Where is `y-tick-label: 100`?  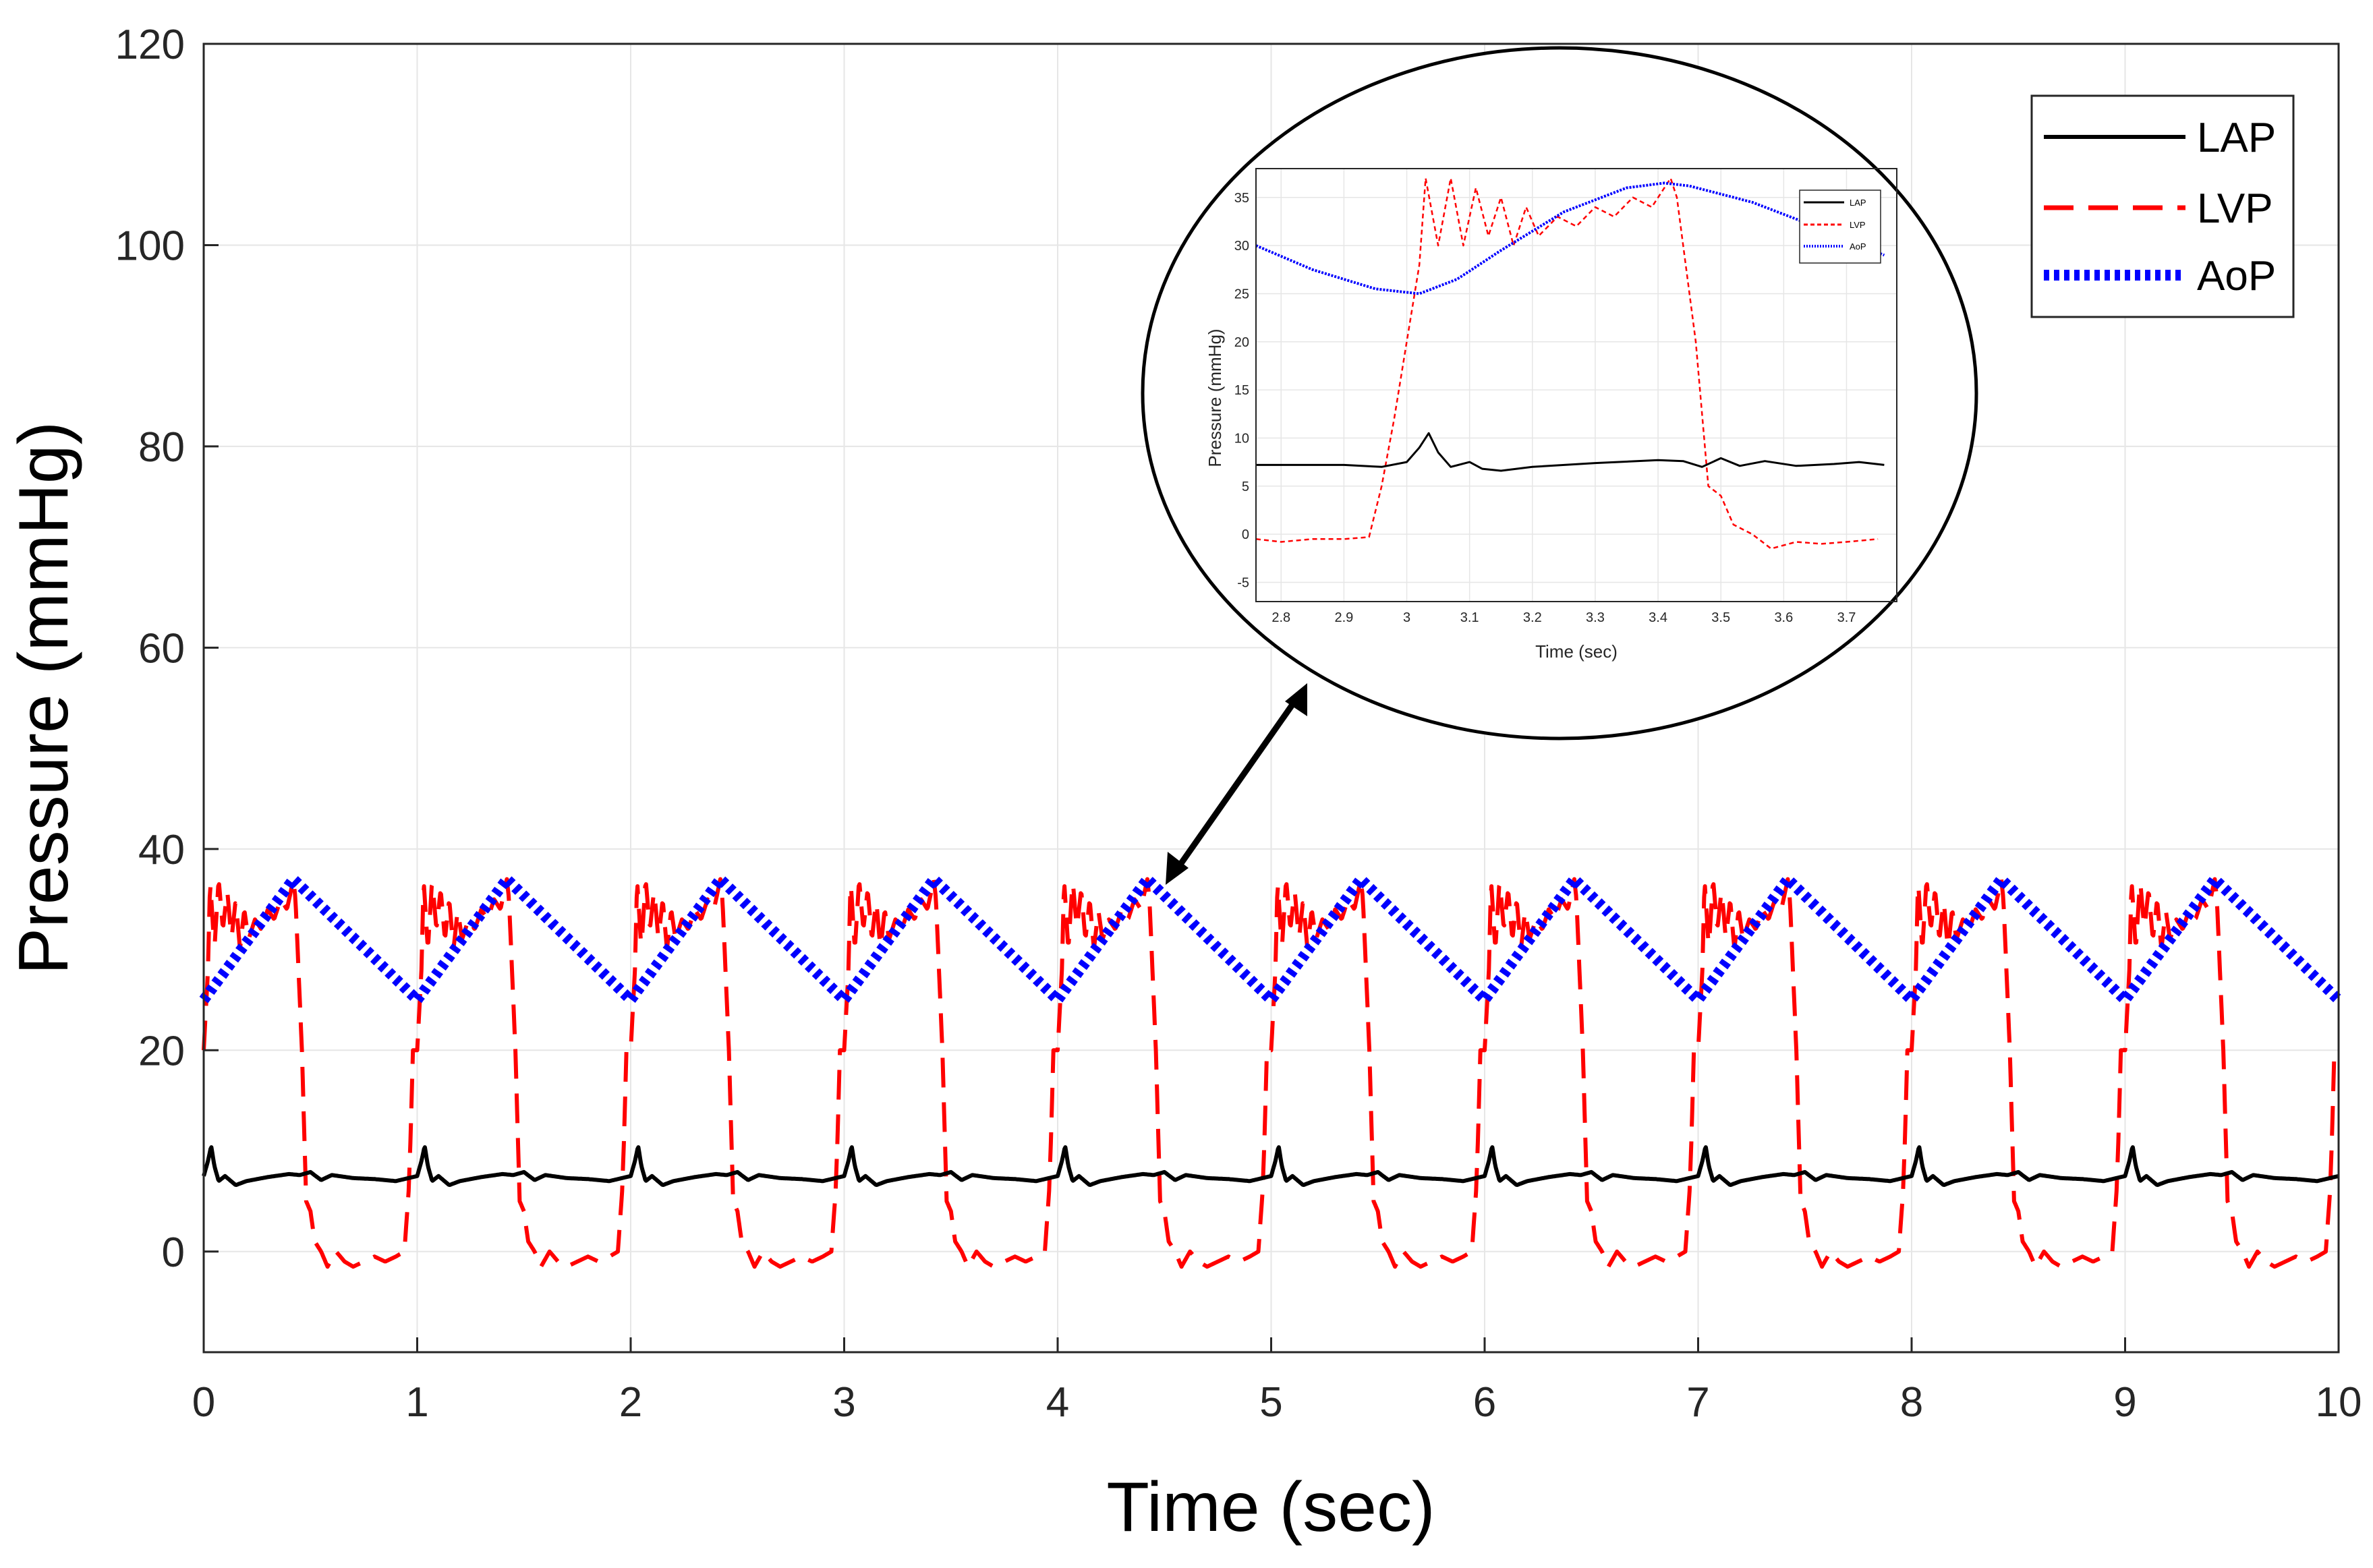
y-tick-label: 100 is located at coordinates (150, 246).